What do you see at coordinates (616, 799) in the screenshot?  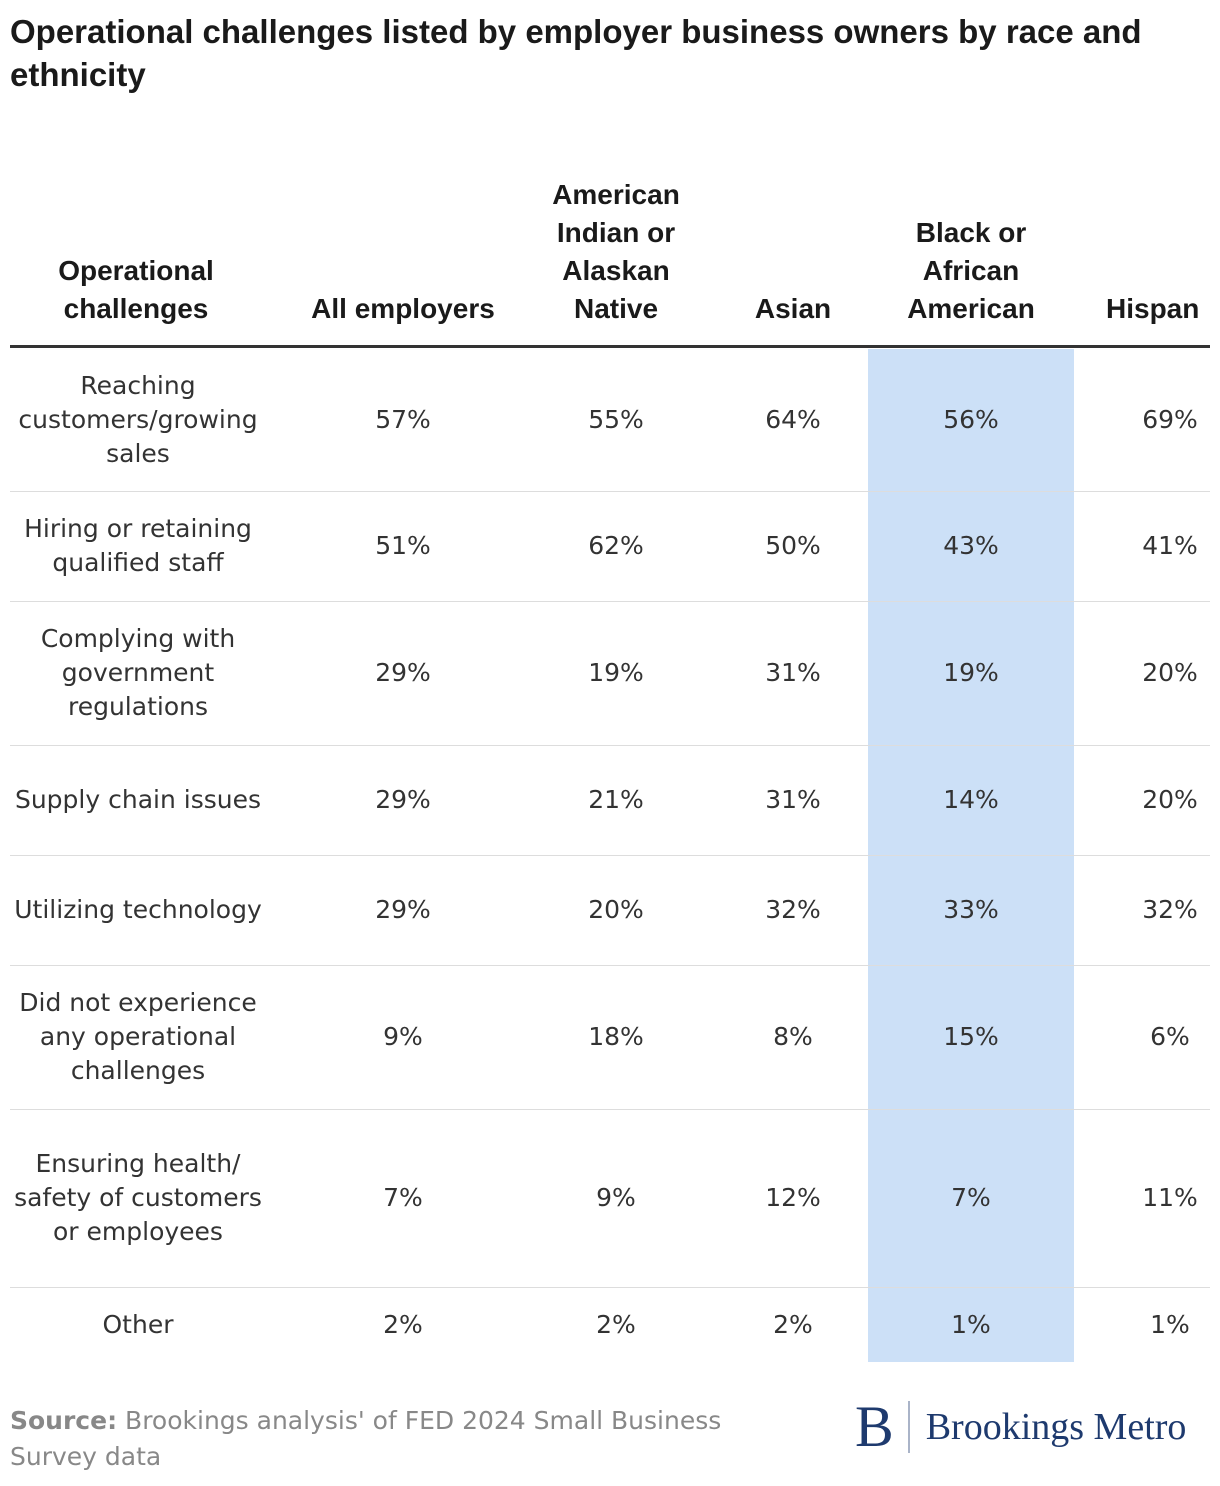 I see `cell-value: 21%` at bounding box center [616, 799].